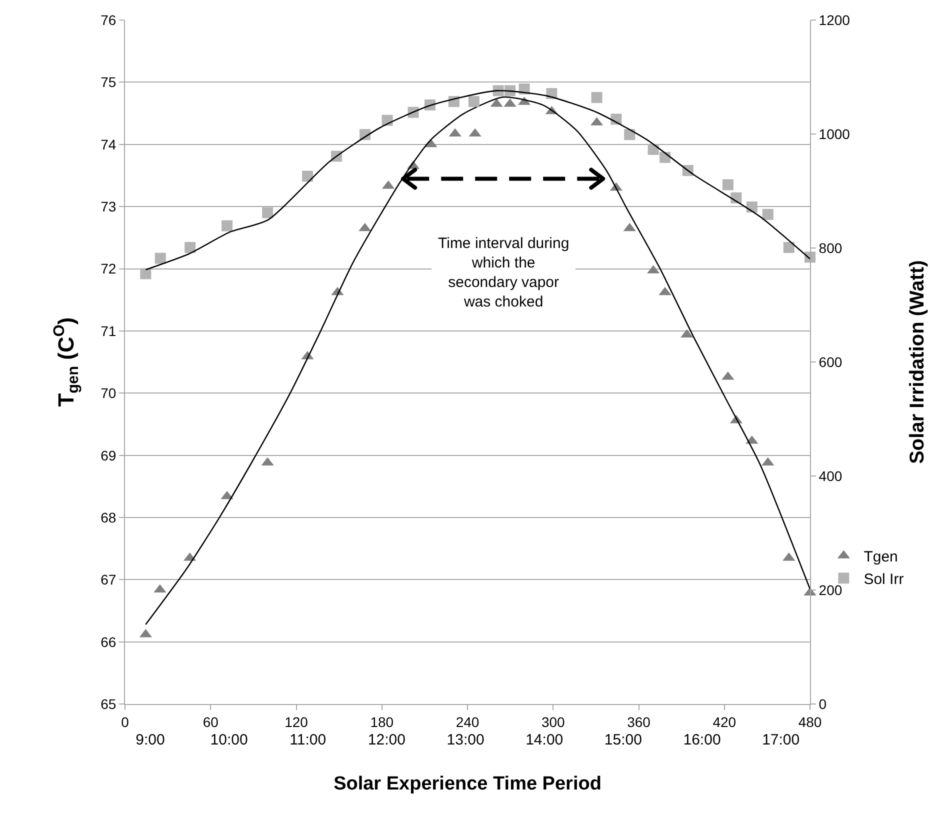  What do you see at coordinates (553, 722) in the screenshot?
I see `x-tick-label: 300` at bounding box center [553, 722].